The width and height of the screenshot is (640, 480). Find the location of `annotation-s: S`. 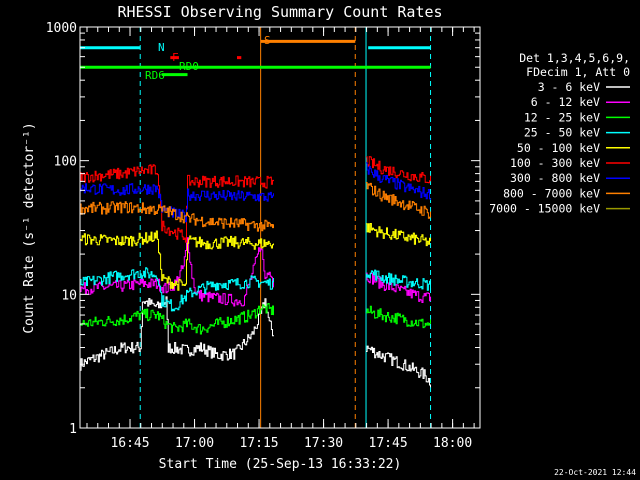

annotation-s: S is located at coordinates (267, 40).